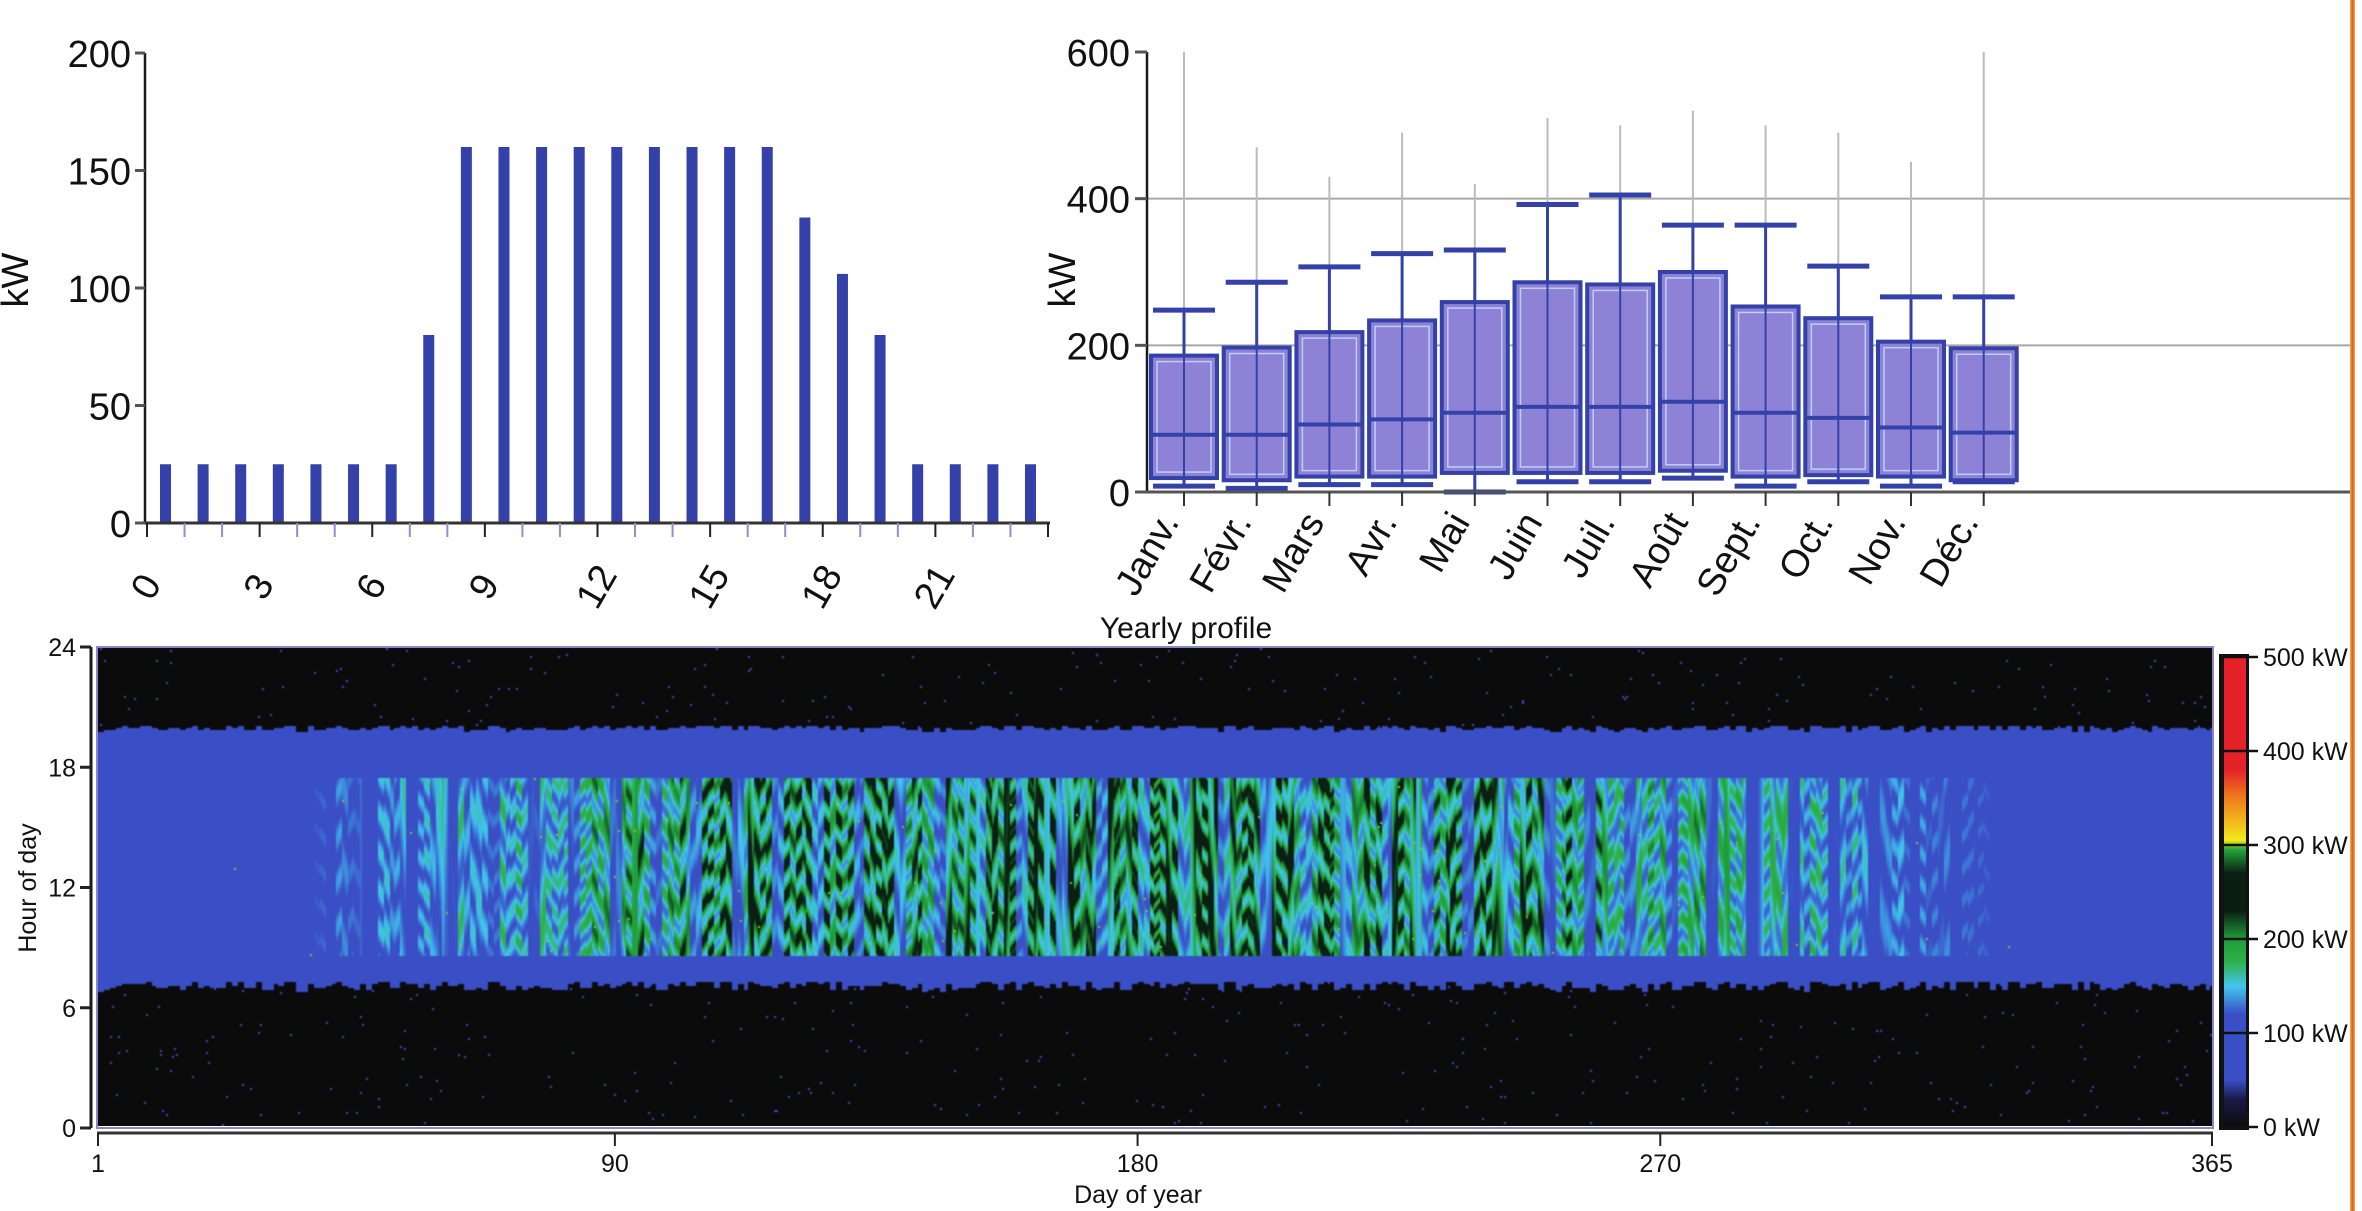 The image size is (2362, 1211). What do you see at coordinates (1371, 544) in the screenshot?
I see `box-xtick-label: Avr.` at bounding box center [1371, 544].